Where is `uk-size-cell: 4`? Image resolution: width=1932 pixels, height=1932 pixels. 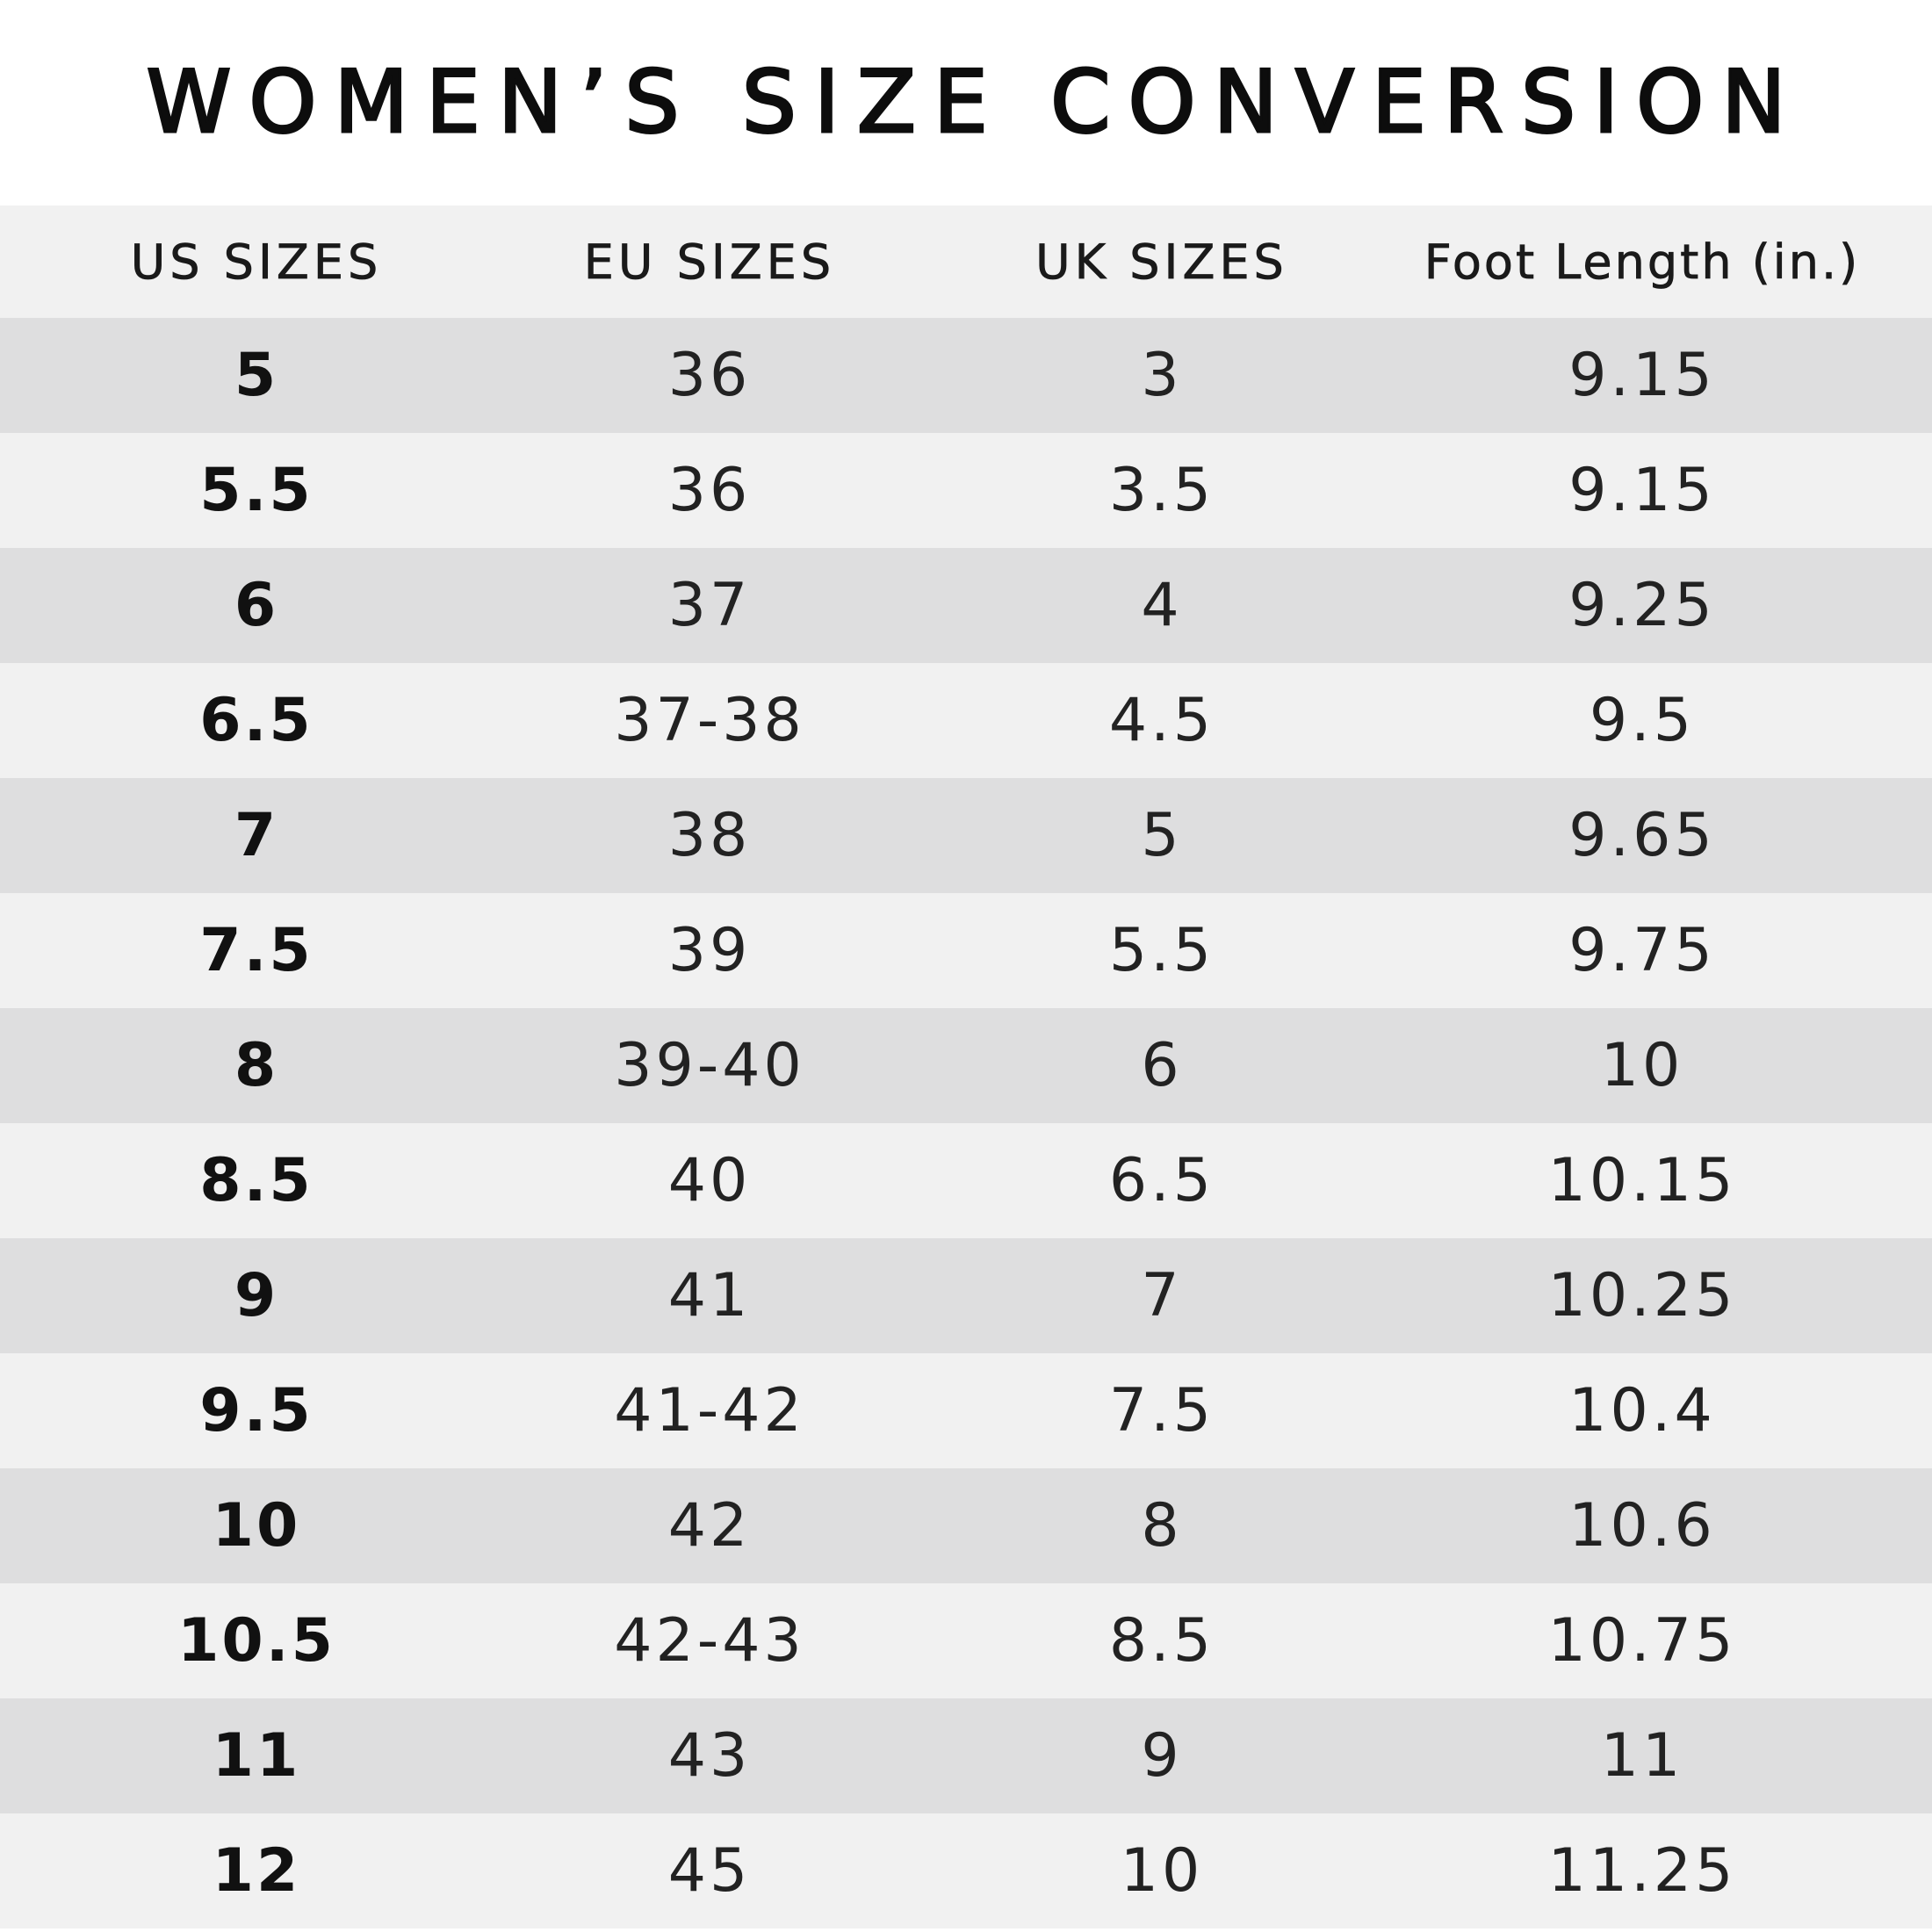
uk-size-cell: 4 is located at coordinates (1162, 606).